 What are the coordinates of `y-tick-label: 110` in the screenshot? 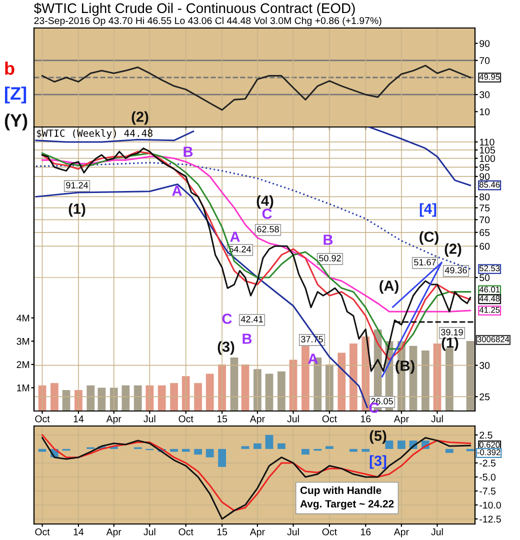 It's located at (487, 142).